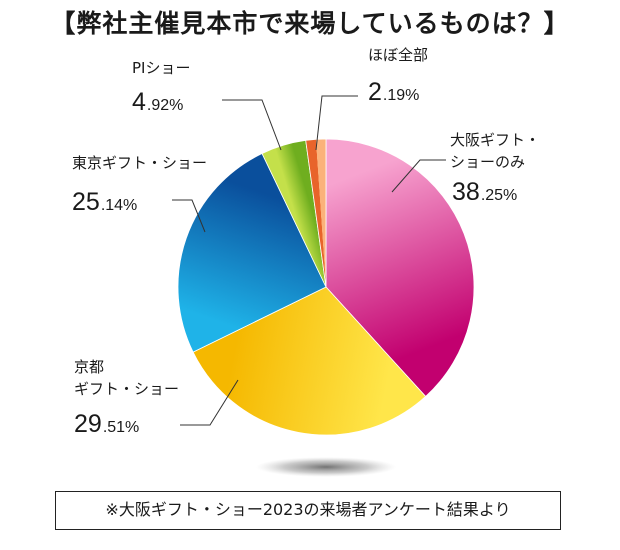 This screenshot has height=550, width=620. Describe the element at coordinates (398, 55) in the screenshot. I see `slice-name-5: ほぼ全部` at that location.